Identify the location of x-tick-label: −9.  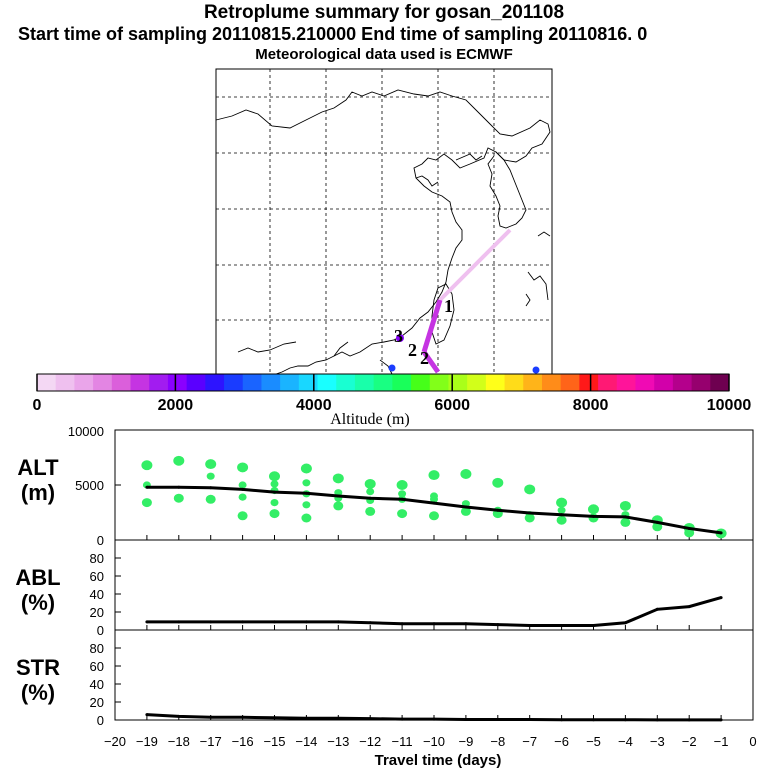
(465, 741).